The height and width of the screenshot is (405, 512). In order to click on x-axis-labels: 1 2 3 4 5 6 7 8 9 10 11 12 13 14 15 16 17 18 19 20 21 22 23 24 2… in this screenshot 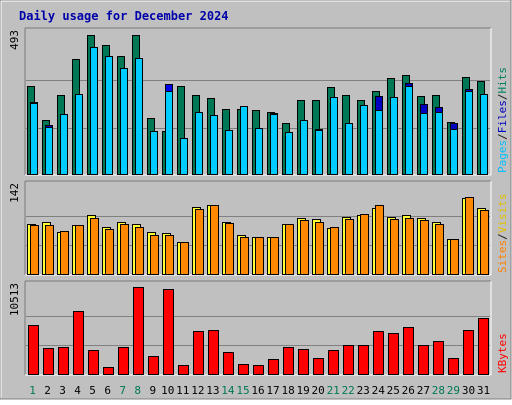, I will do `click(259, 390)`.